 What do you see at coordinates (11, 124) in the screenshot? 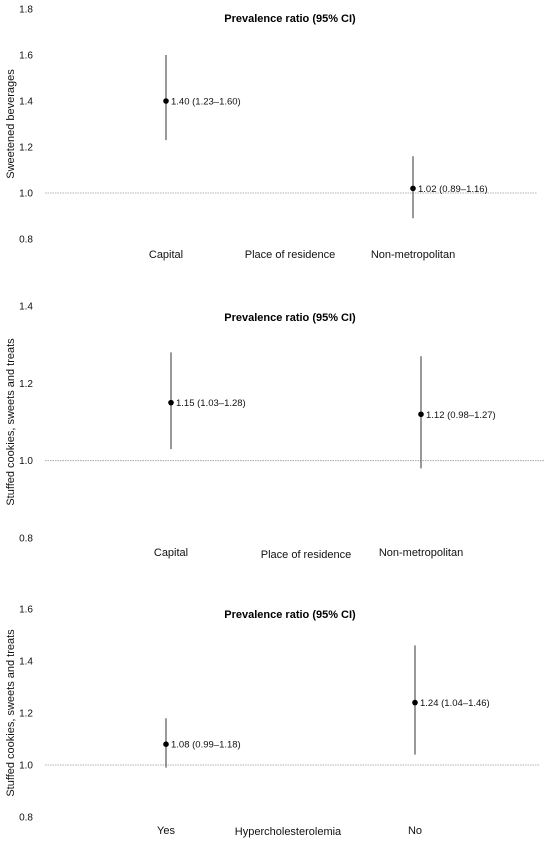
I see `y-axis-label: Sweetened beverages` at bounding box center [11, 124].